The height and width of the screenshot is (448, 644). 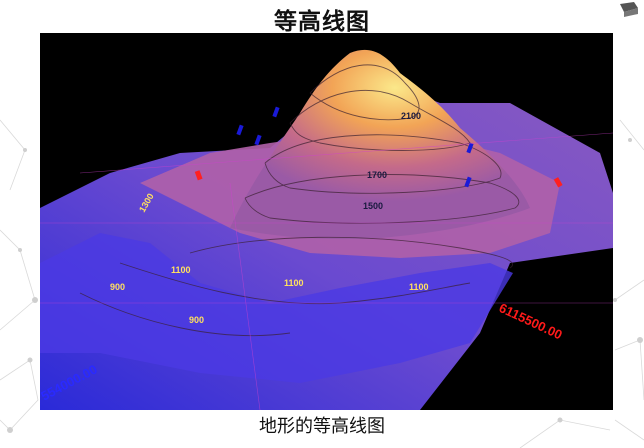 What do you see at coordinates (531, 321) in the screenshot?
I see `y-axis-coordinate-label: 6115500.00` at bounding box center [531, 321].